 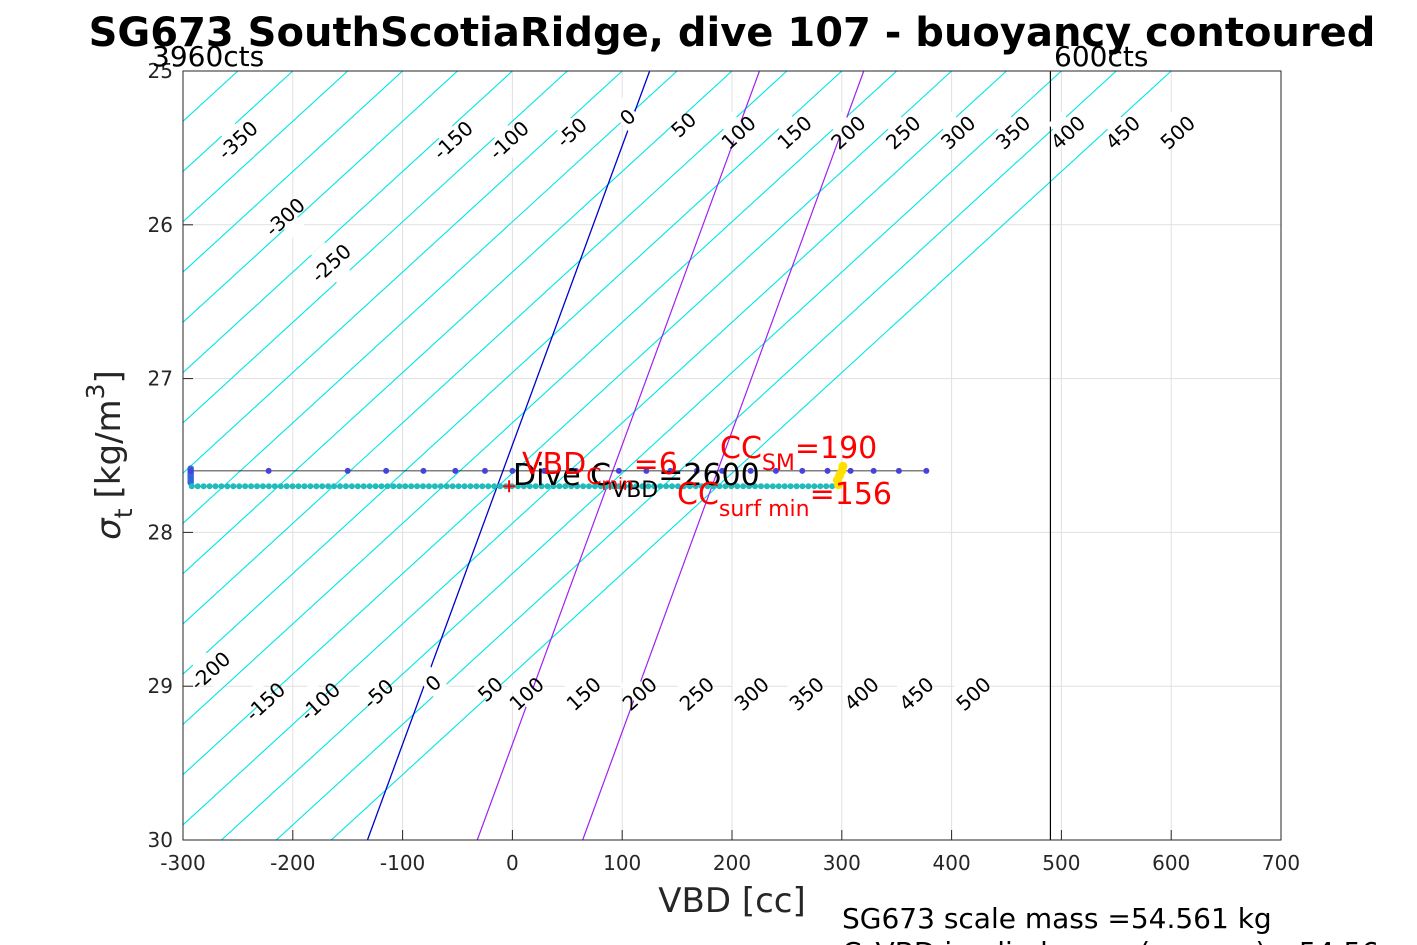 What do you see at coordinates (636, 480) in the screenshot?
I see `dive-cvbd-label: Dive CVBD=2600` at bounding box center [636, 480].